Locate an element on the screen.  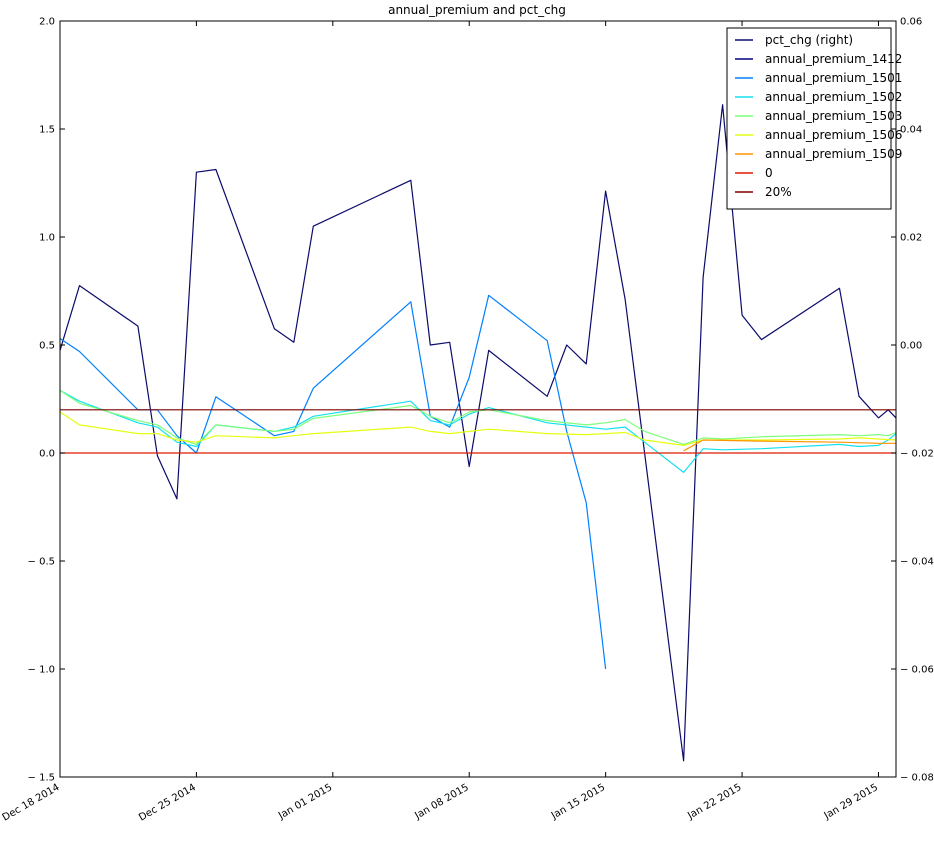
y-left-tick-label: 0.0 is located at coordinates (47, 454).